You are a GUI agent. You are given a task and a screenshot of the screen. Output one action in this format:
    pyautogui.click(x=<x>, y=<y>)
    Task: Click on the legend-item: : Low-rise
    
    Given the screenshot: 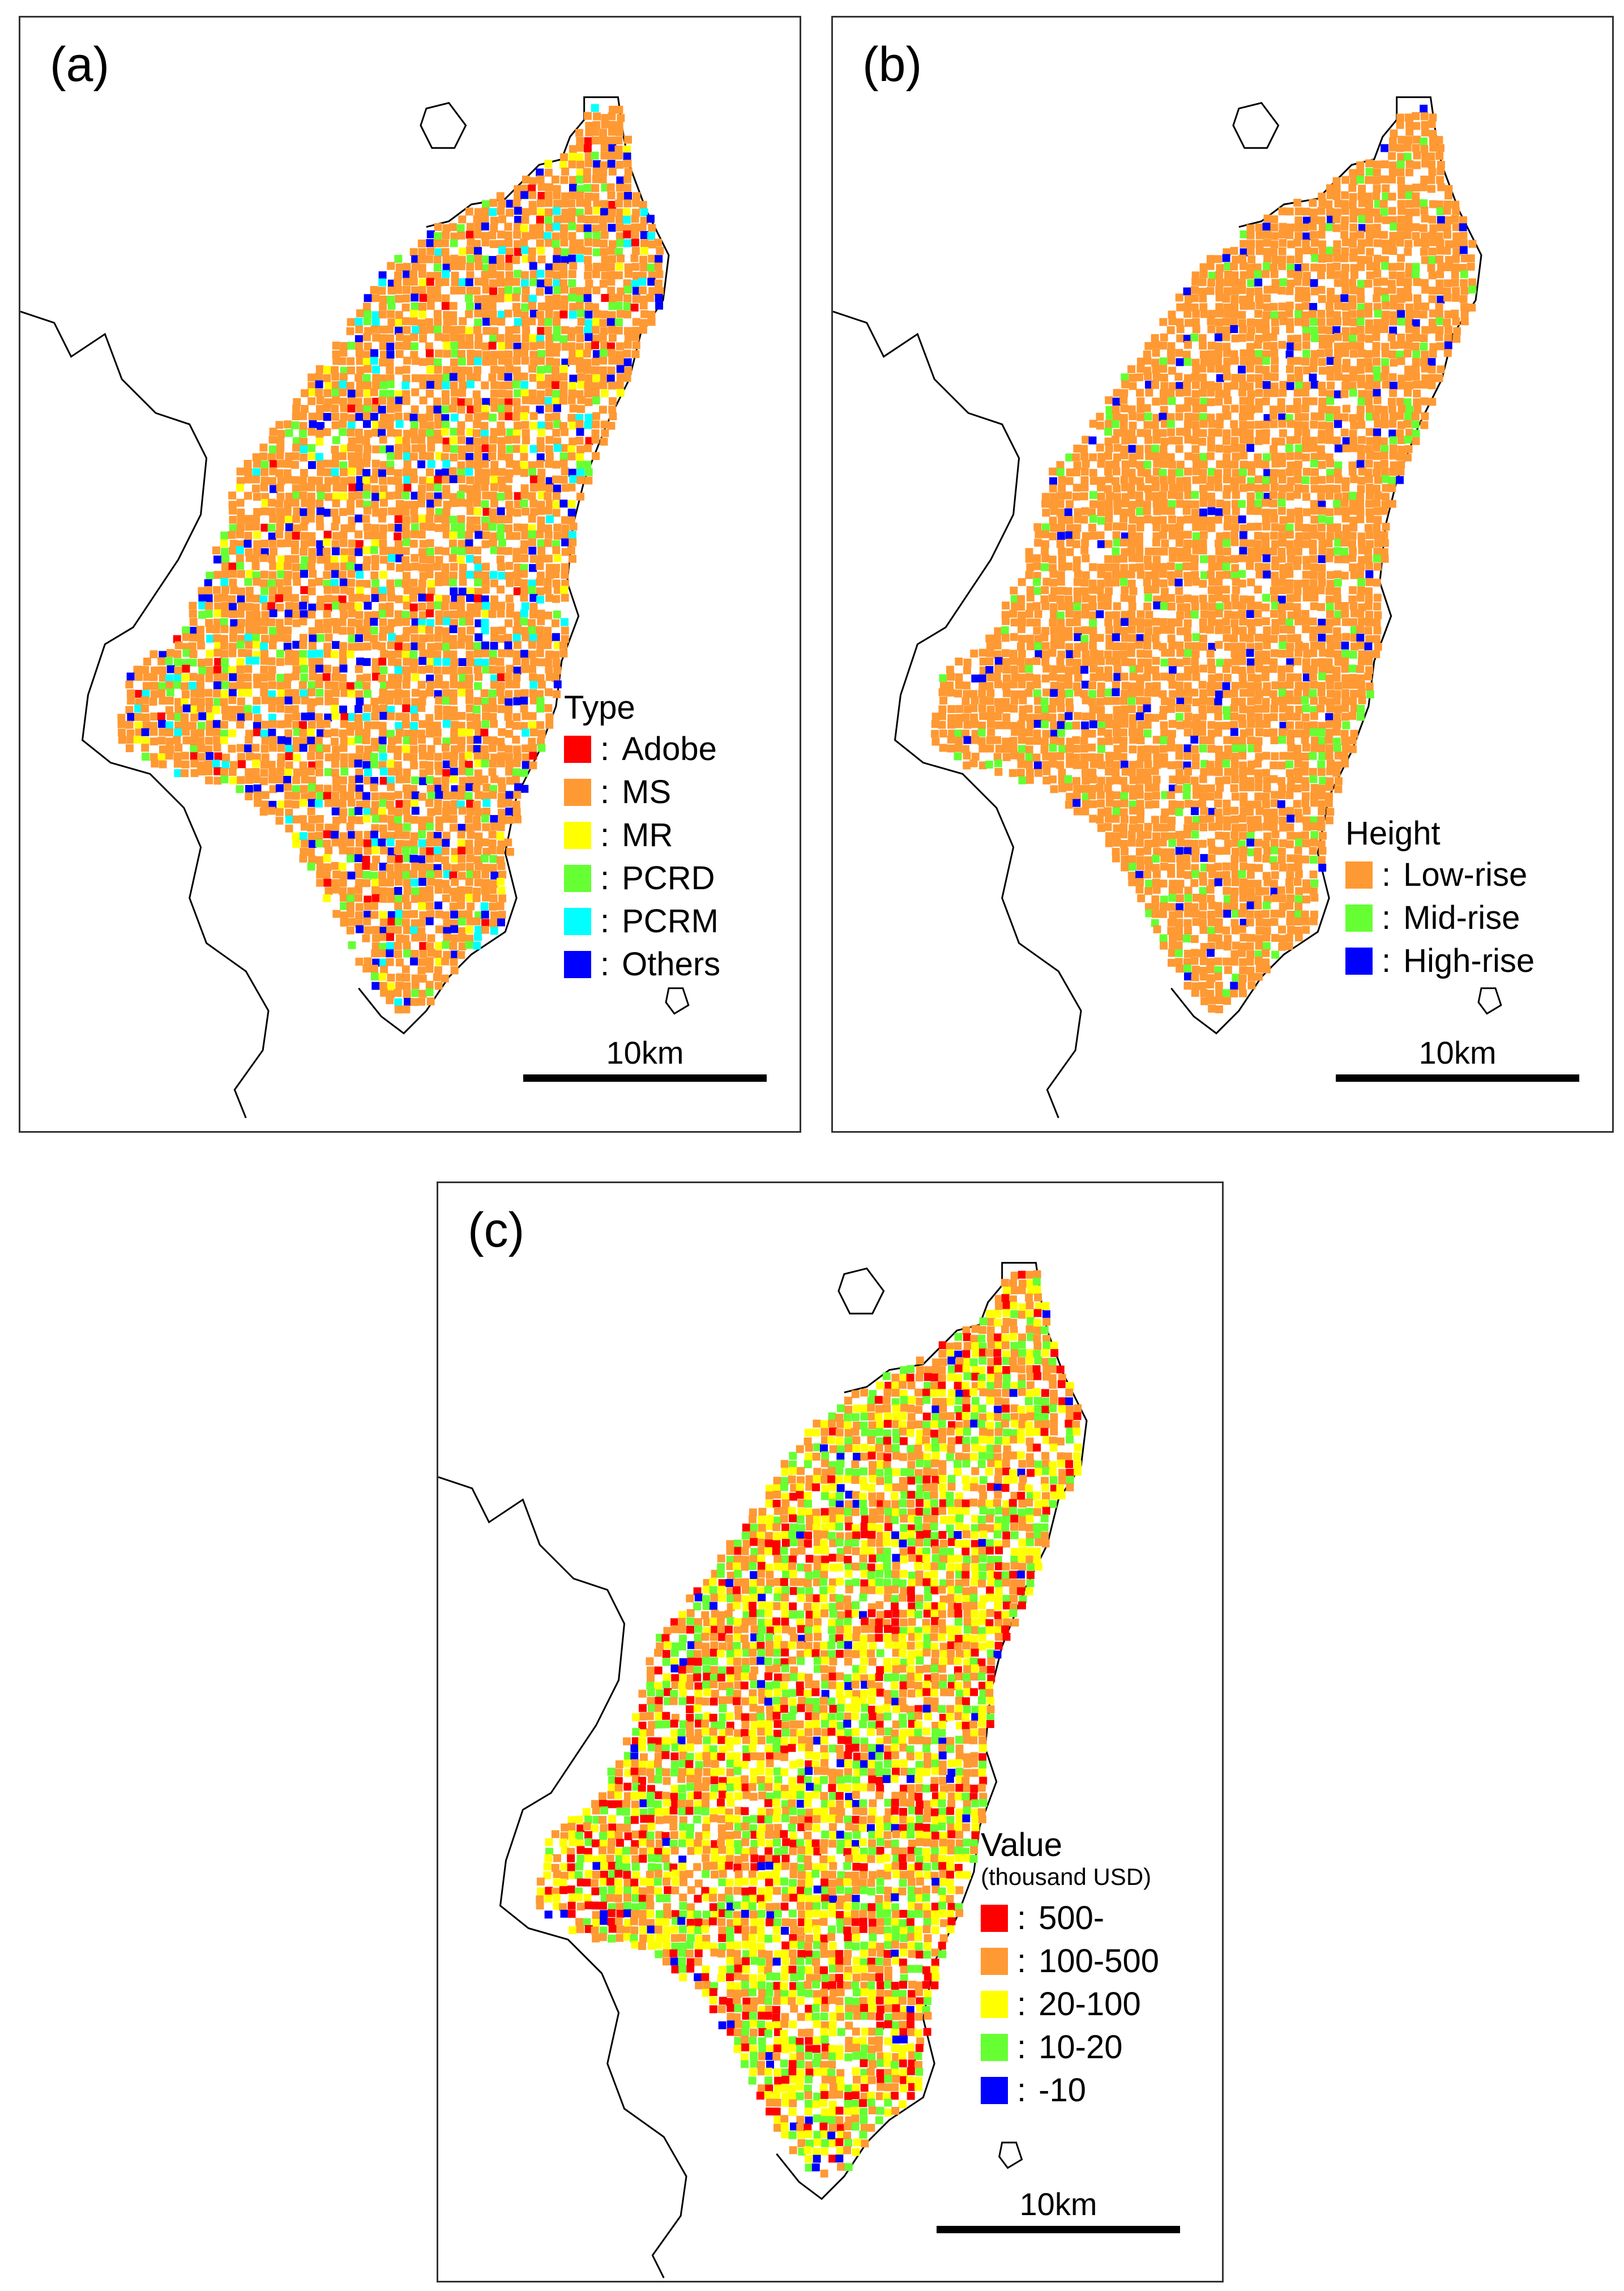 What is the action you would take?
    pyautogui.click(x=1440, y=875)
    